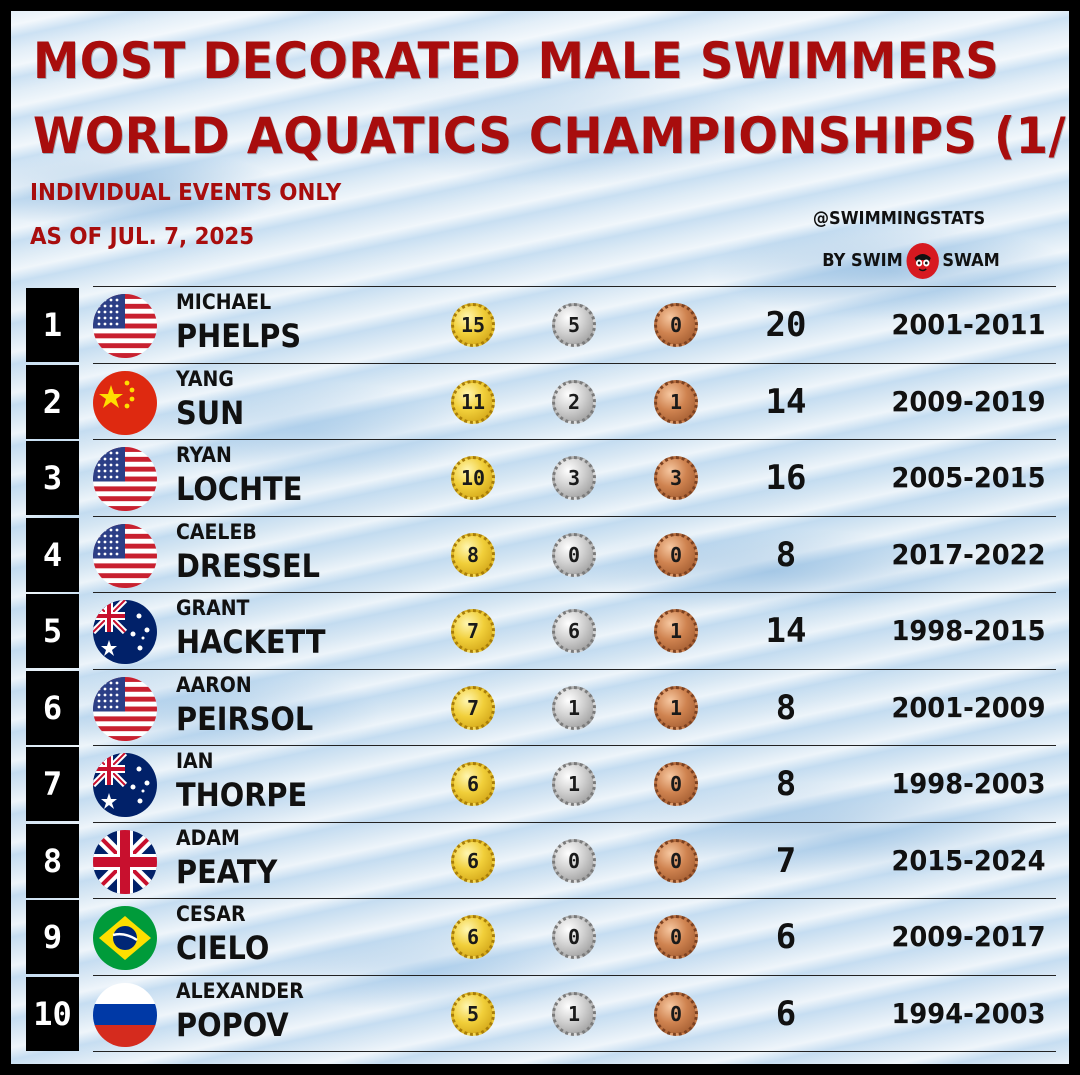  I want to click on last-name: THORPE, so click(242, 795).